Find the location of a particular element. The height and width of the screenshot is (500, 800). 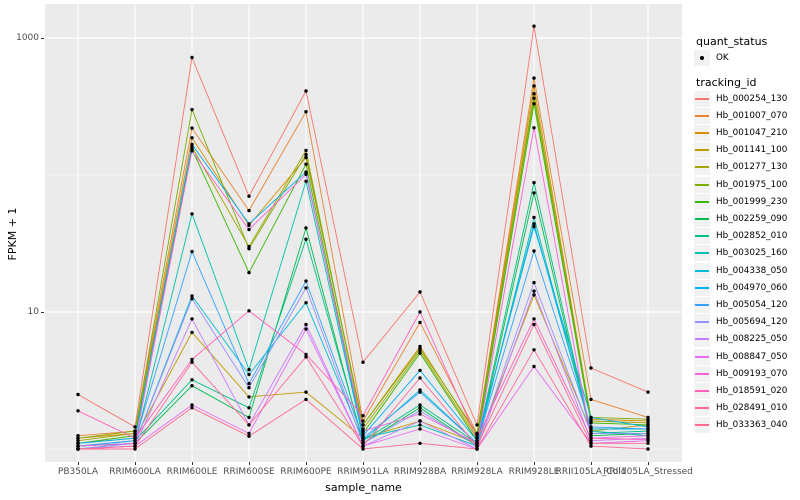

x-tick-label-RRIM928LA: RRIM928LA is located at coordinates (477, 472).